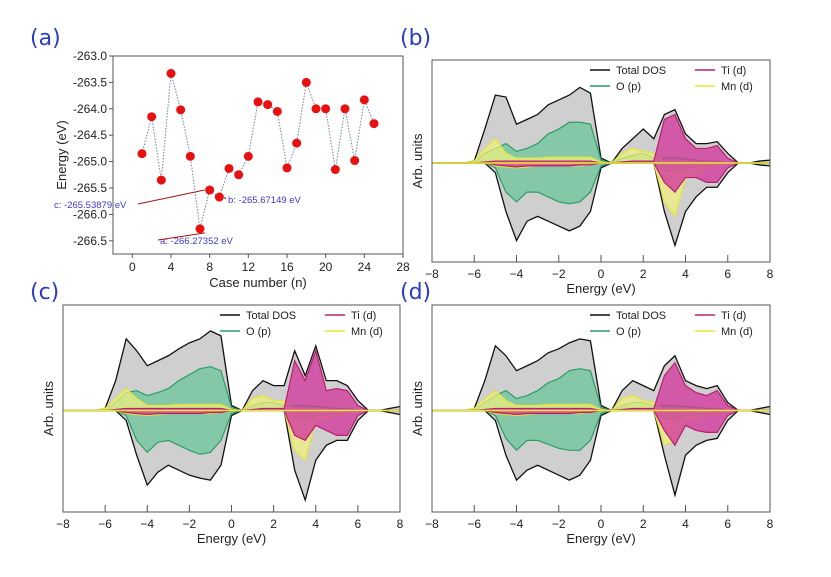 This screenshot has width=831, height=577. I want to click on x-axis-label-d: Energy (eV), so click(600, 538).